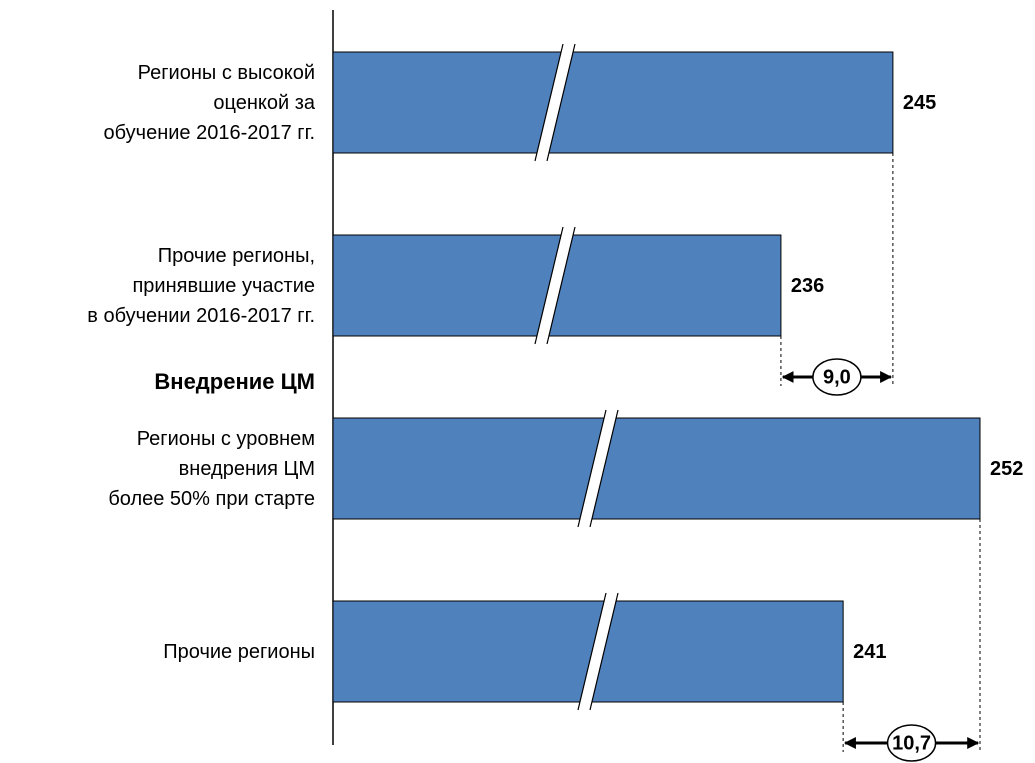  I want to click on value-label: 252, so click(1006, 469).